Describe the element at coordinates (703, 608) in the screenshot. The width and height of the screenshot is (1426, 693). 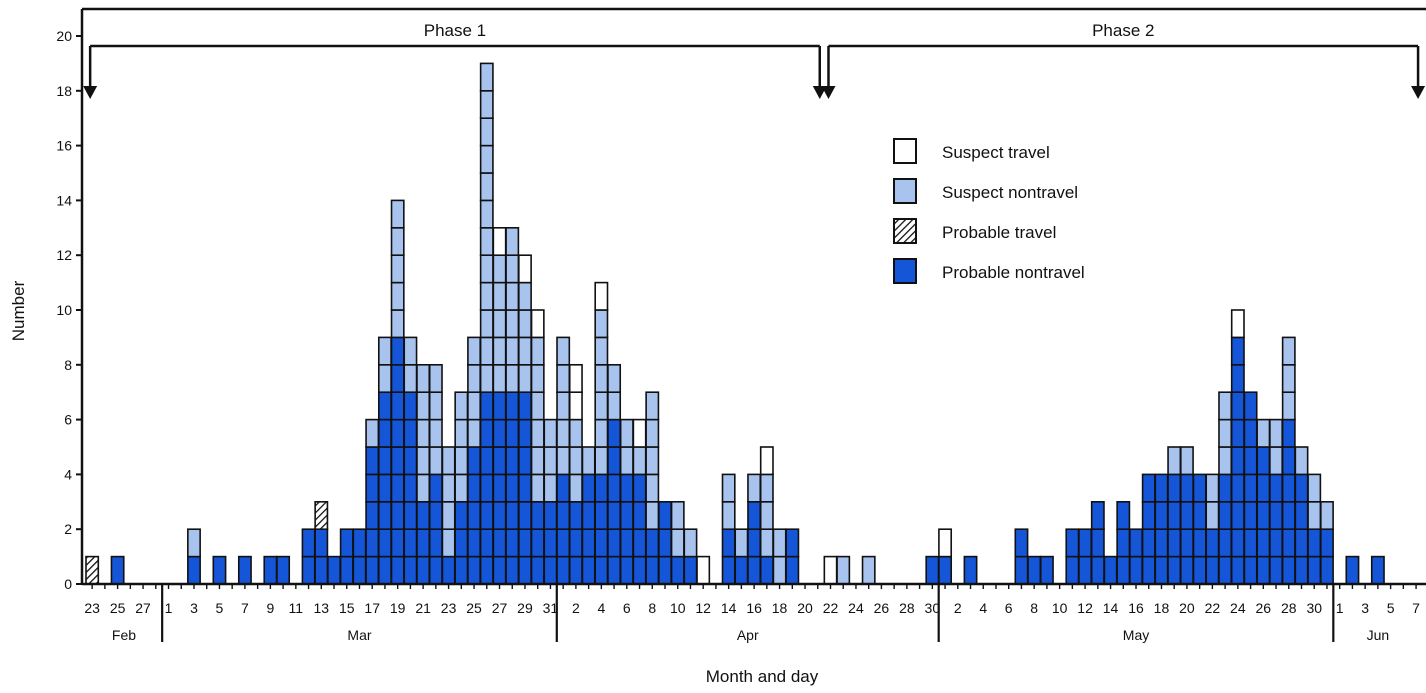
I see `x-tick-label: 12` at that location.